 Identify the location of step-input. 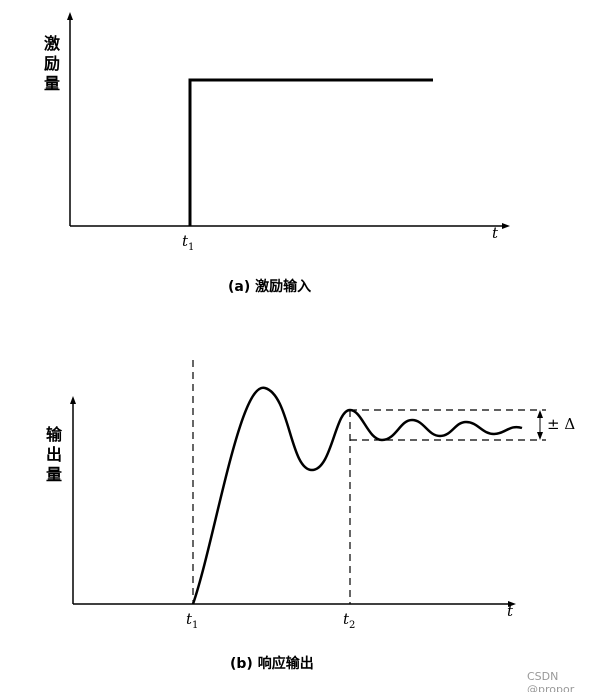
(310, 152).